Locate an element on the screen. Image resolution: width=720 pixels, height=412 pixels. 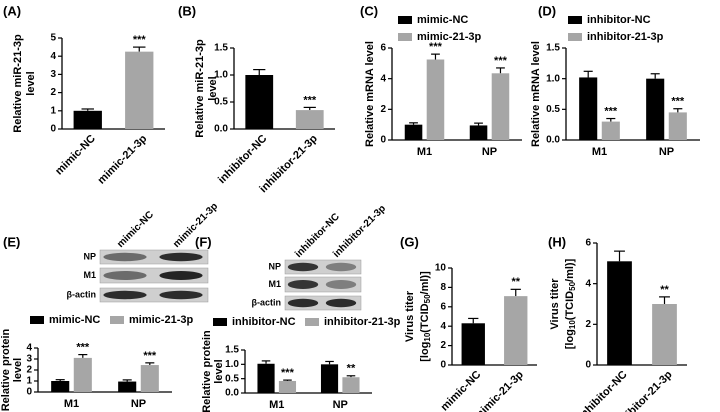
blot-row-label: M1 is located at coordinates (274, 284).